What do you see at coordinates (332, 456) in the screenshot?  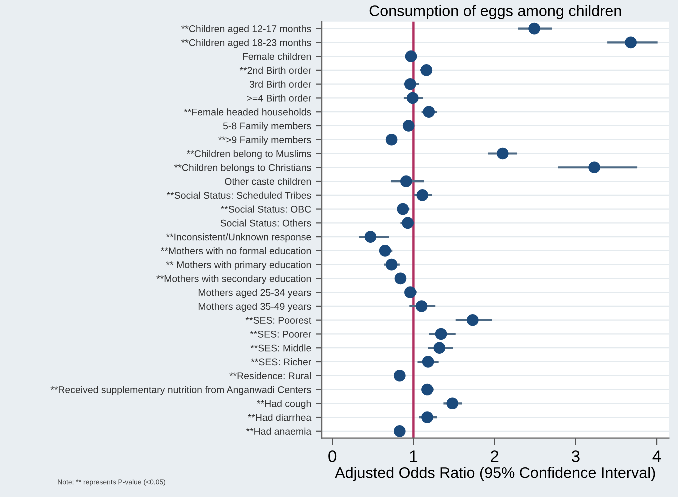 I see `x-tick-label: 0` at bounding box center [332, 456].